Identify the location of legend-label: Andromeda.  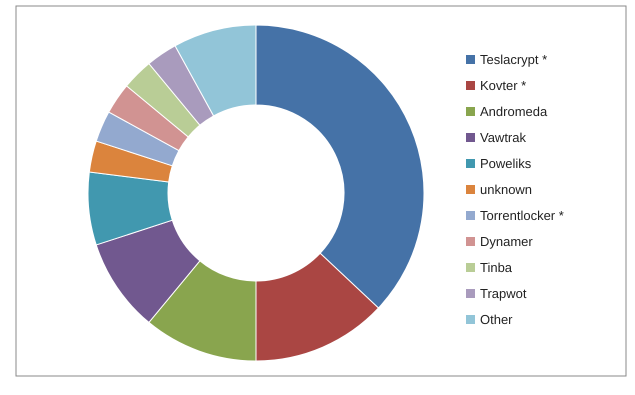
(514, 111).